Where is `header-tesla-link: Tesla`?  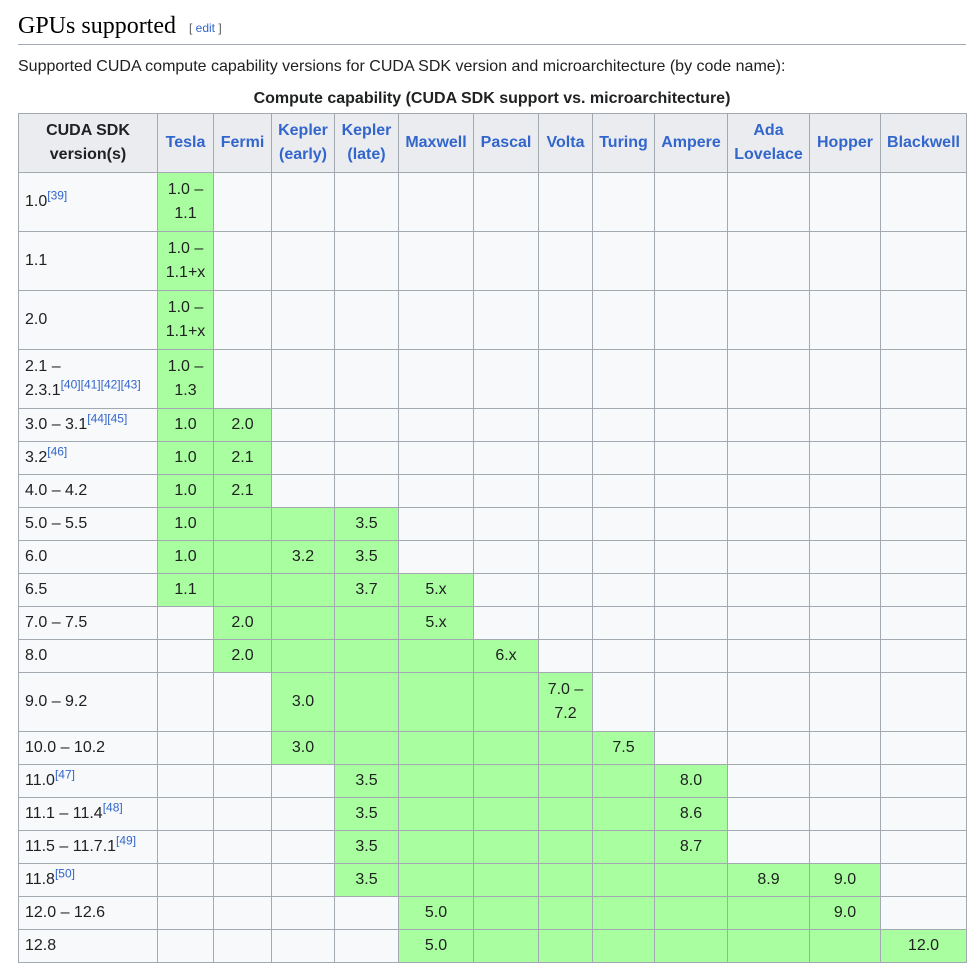 header-tesla-link: Tesla is located at coordinates (185, 143).